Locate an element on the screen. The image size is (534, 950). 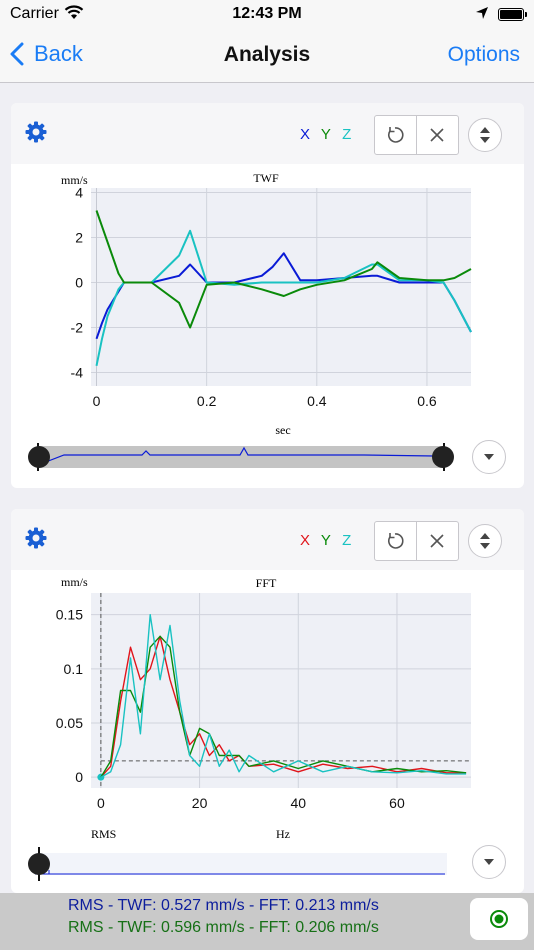
twf-range-slider is located at coordinates (241, 457).